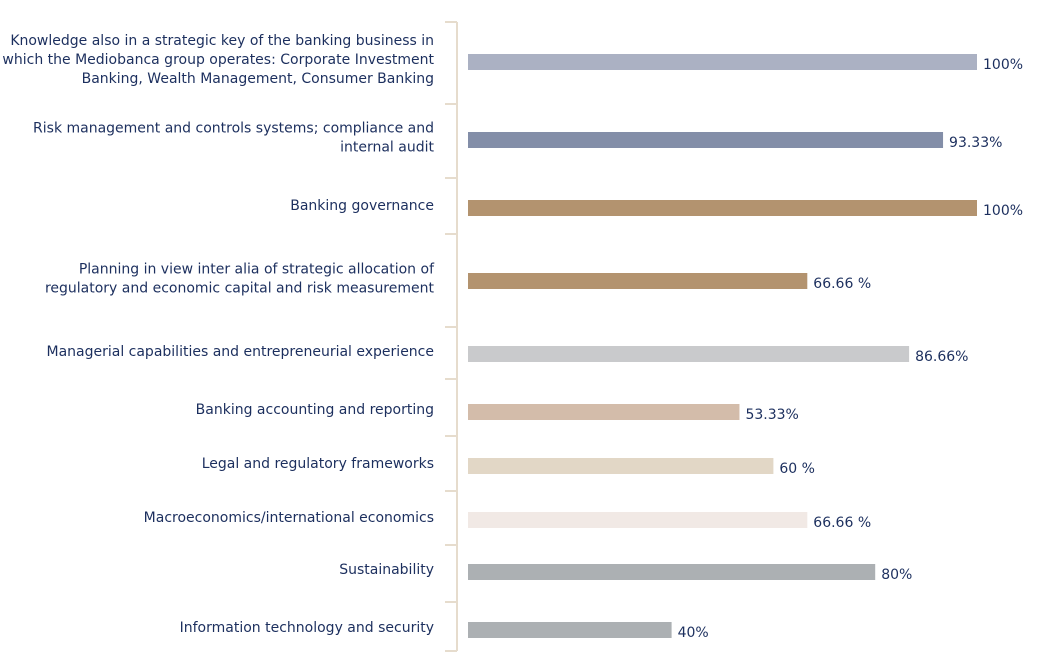 The width and height of the screenshot is (1043, 669). Describe the element at coordinates (797, 469) in the screenshot. I see `value-label: 60 %` at that location.